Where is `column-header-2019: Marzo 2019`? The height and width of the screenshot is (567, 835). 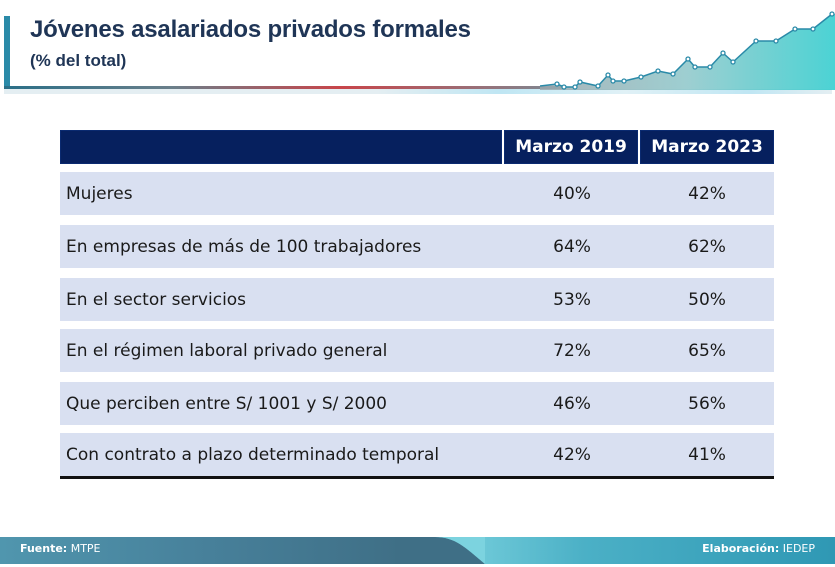
column-header-2019: Marzo 2019 is located at coordinates (572, 147).